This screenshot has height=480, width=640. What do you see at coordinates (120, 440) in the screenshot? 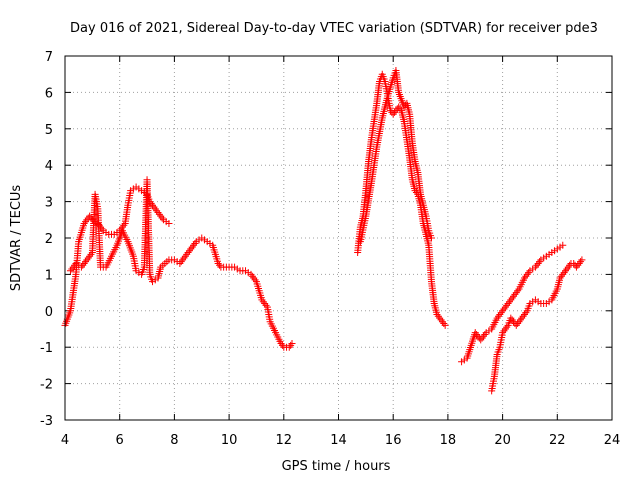
I see `x-tick-label: 6` at bounding box center [120, 440].